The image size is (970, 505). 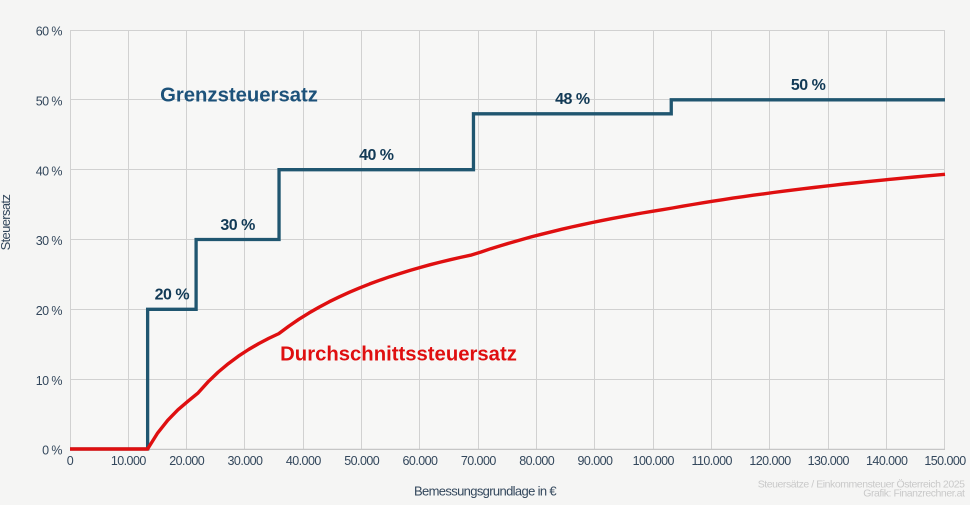 I want to click on svg-text: 40.000, so click(x=304, y=461).